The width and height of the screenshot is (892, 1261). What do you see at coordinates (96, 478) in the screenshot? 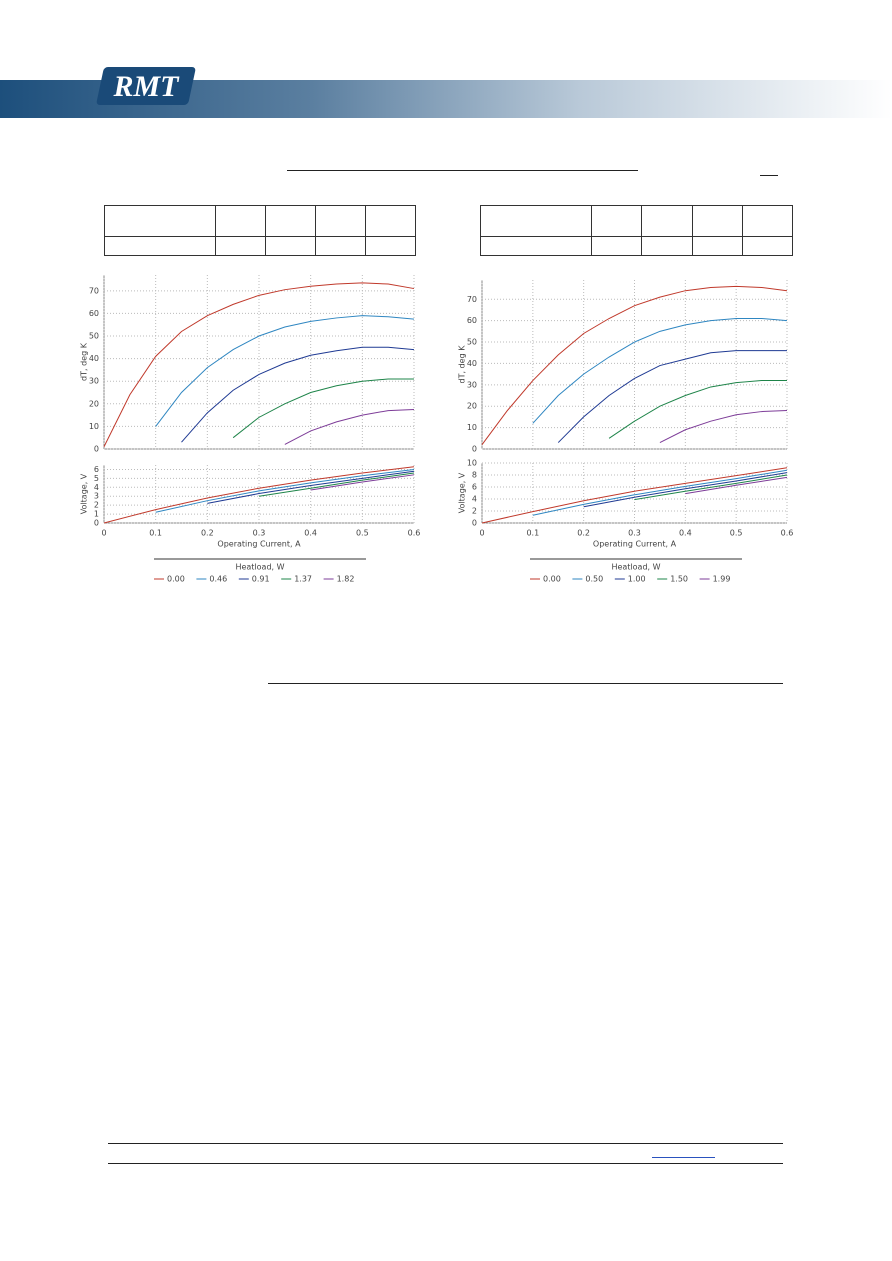
I see `y-tick-label: 5` at bounding box center [96, 478].